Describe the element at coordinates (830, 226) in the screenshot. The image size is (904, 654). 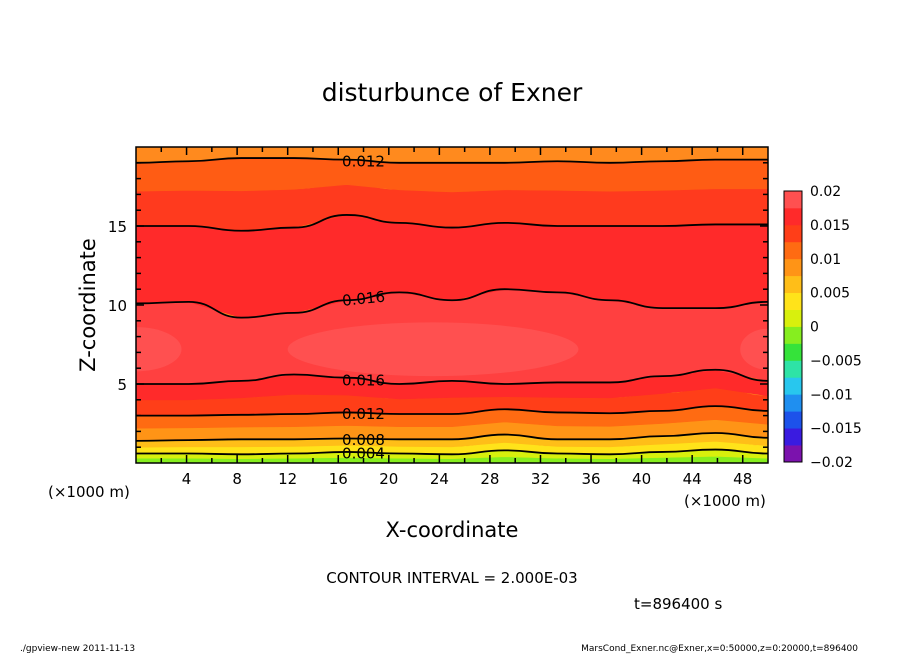
I see `colorbar-label: 0.015` at that location.